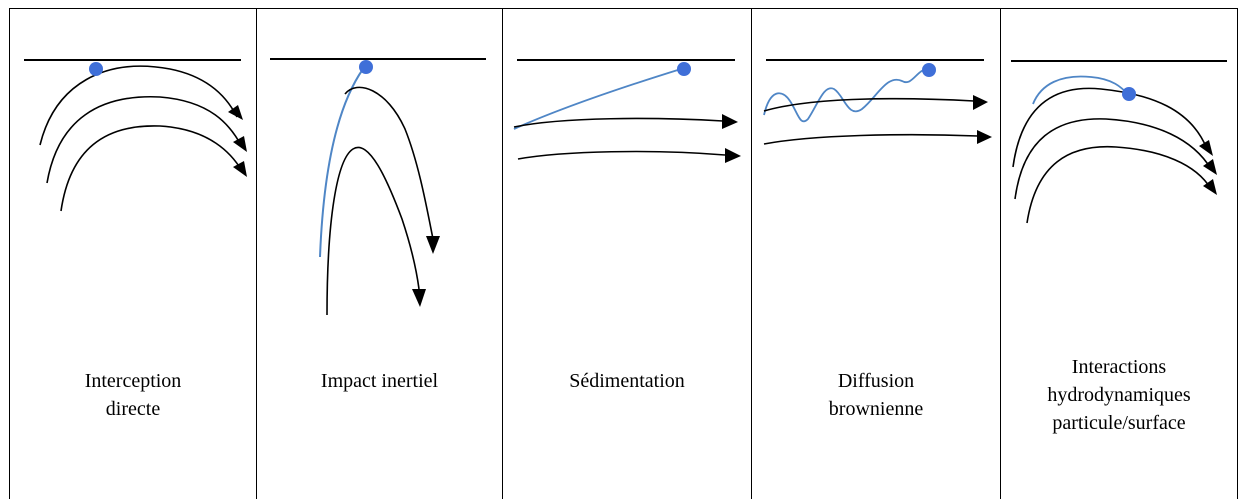 This screenshot has width=1246, height=499. What do you see at coordinates (133, 395) in the screenshot?
I see `caption-interception-directe: Interception directe` at bounding box center [133, 395].